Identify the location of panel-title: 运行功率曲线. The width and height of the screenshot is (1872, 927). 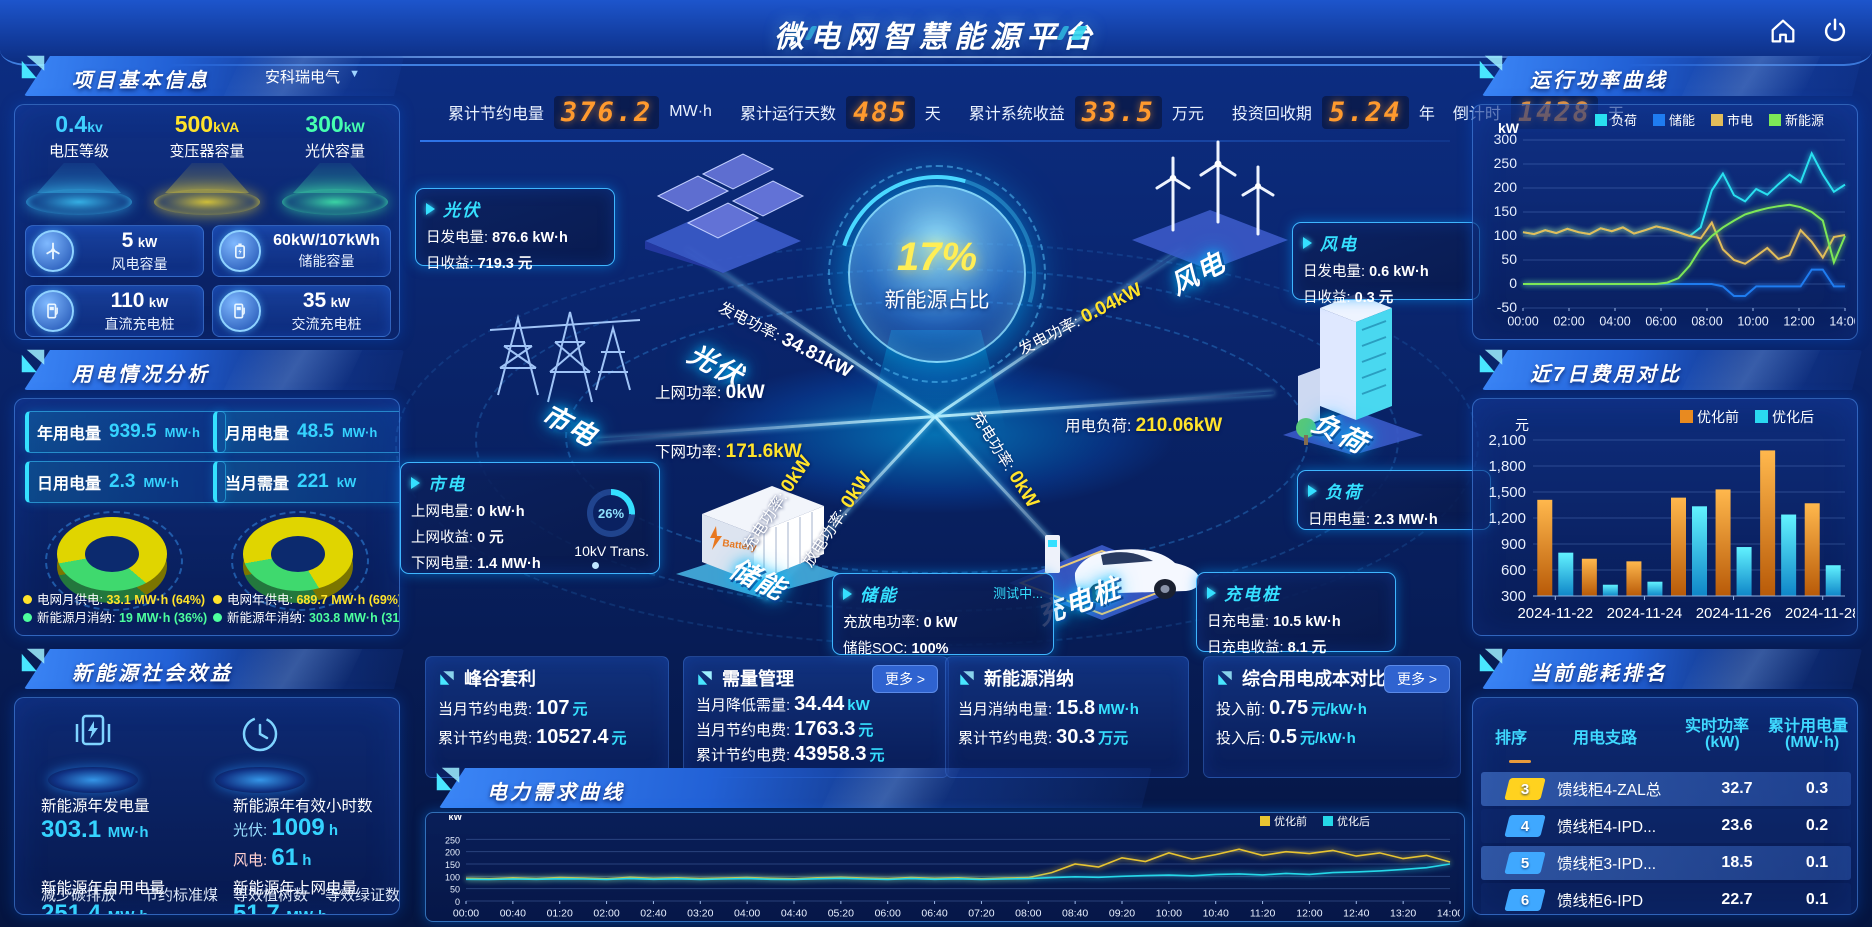
(1599, 81).